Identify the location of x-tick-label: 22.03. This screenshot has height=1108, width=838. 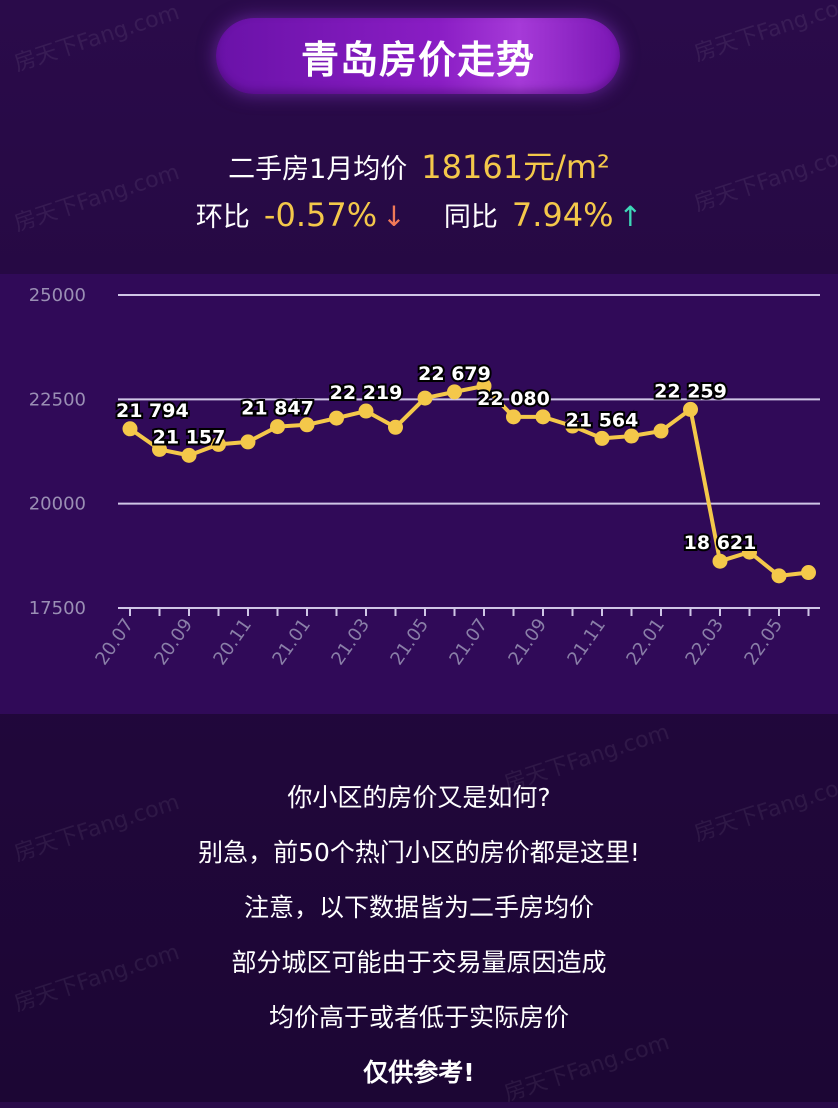
(704, 642).